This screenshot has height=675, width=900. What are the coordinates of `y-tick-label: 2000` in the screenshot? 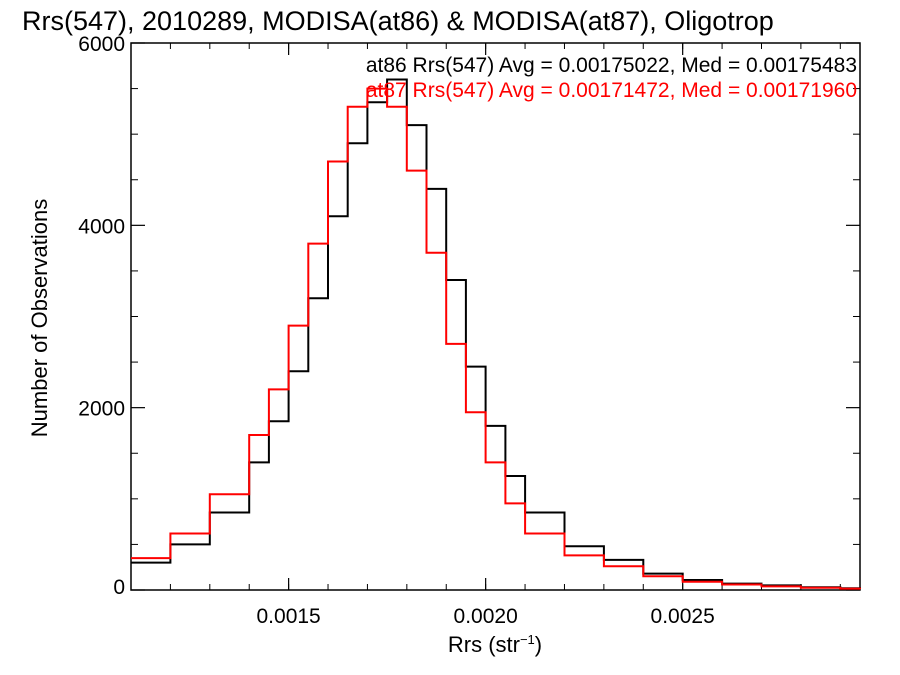 It's located at (101, 409).